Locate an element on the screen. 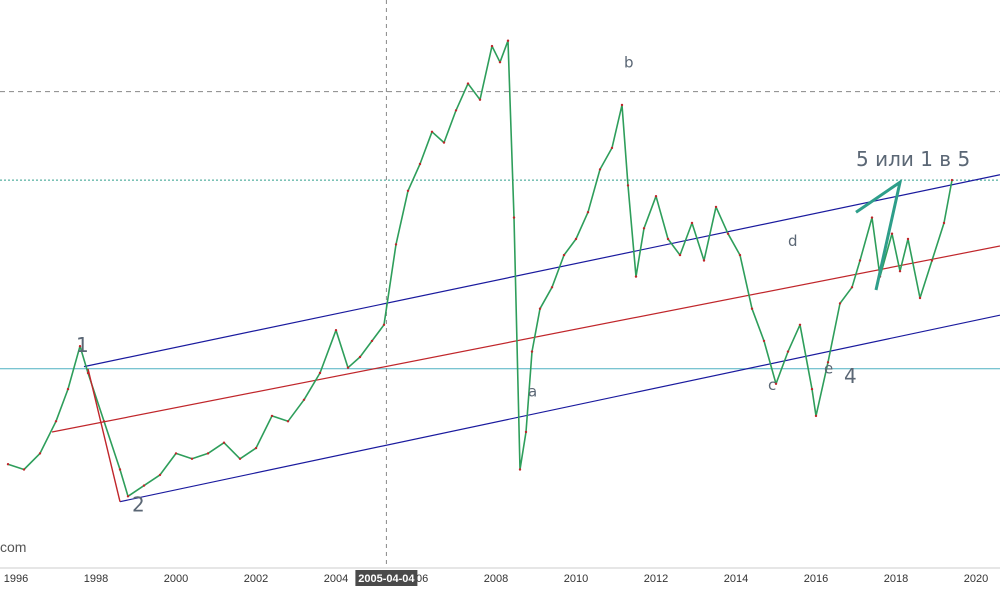  x-tick-label: 2010 is located at coordinates (576, 579).